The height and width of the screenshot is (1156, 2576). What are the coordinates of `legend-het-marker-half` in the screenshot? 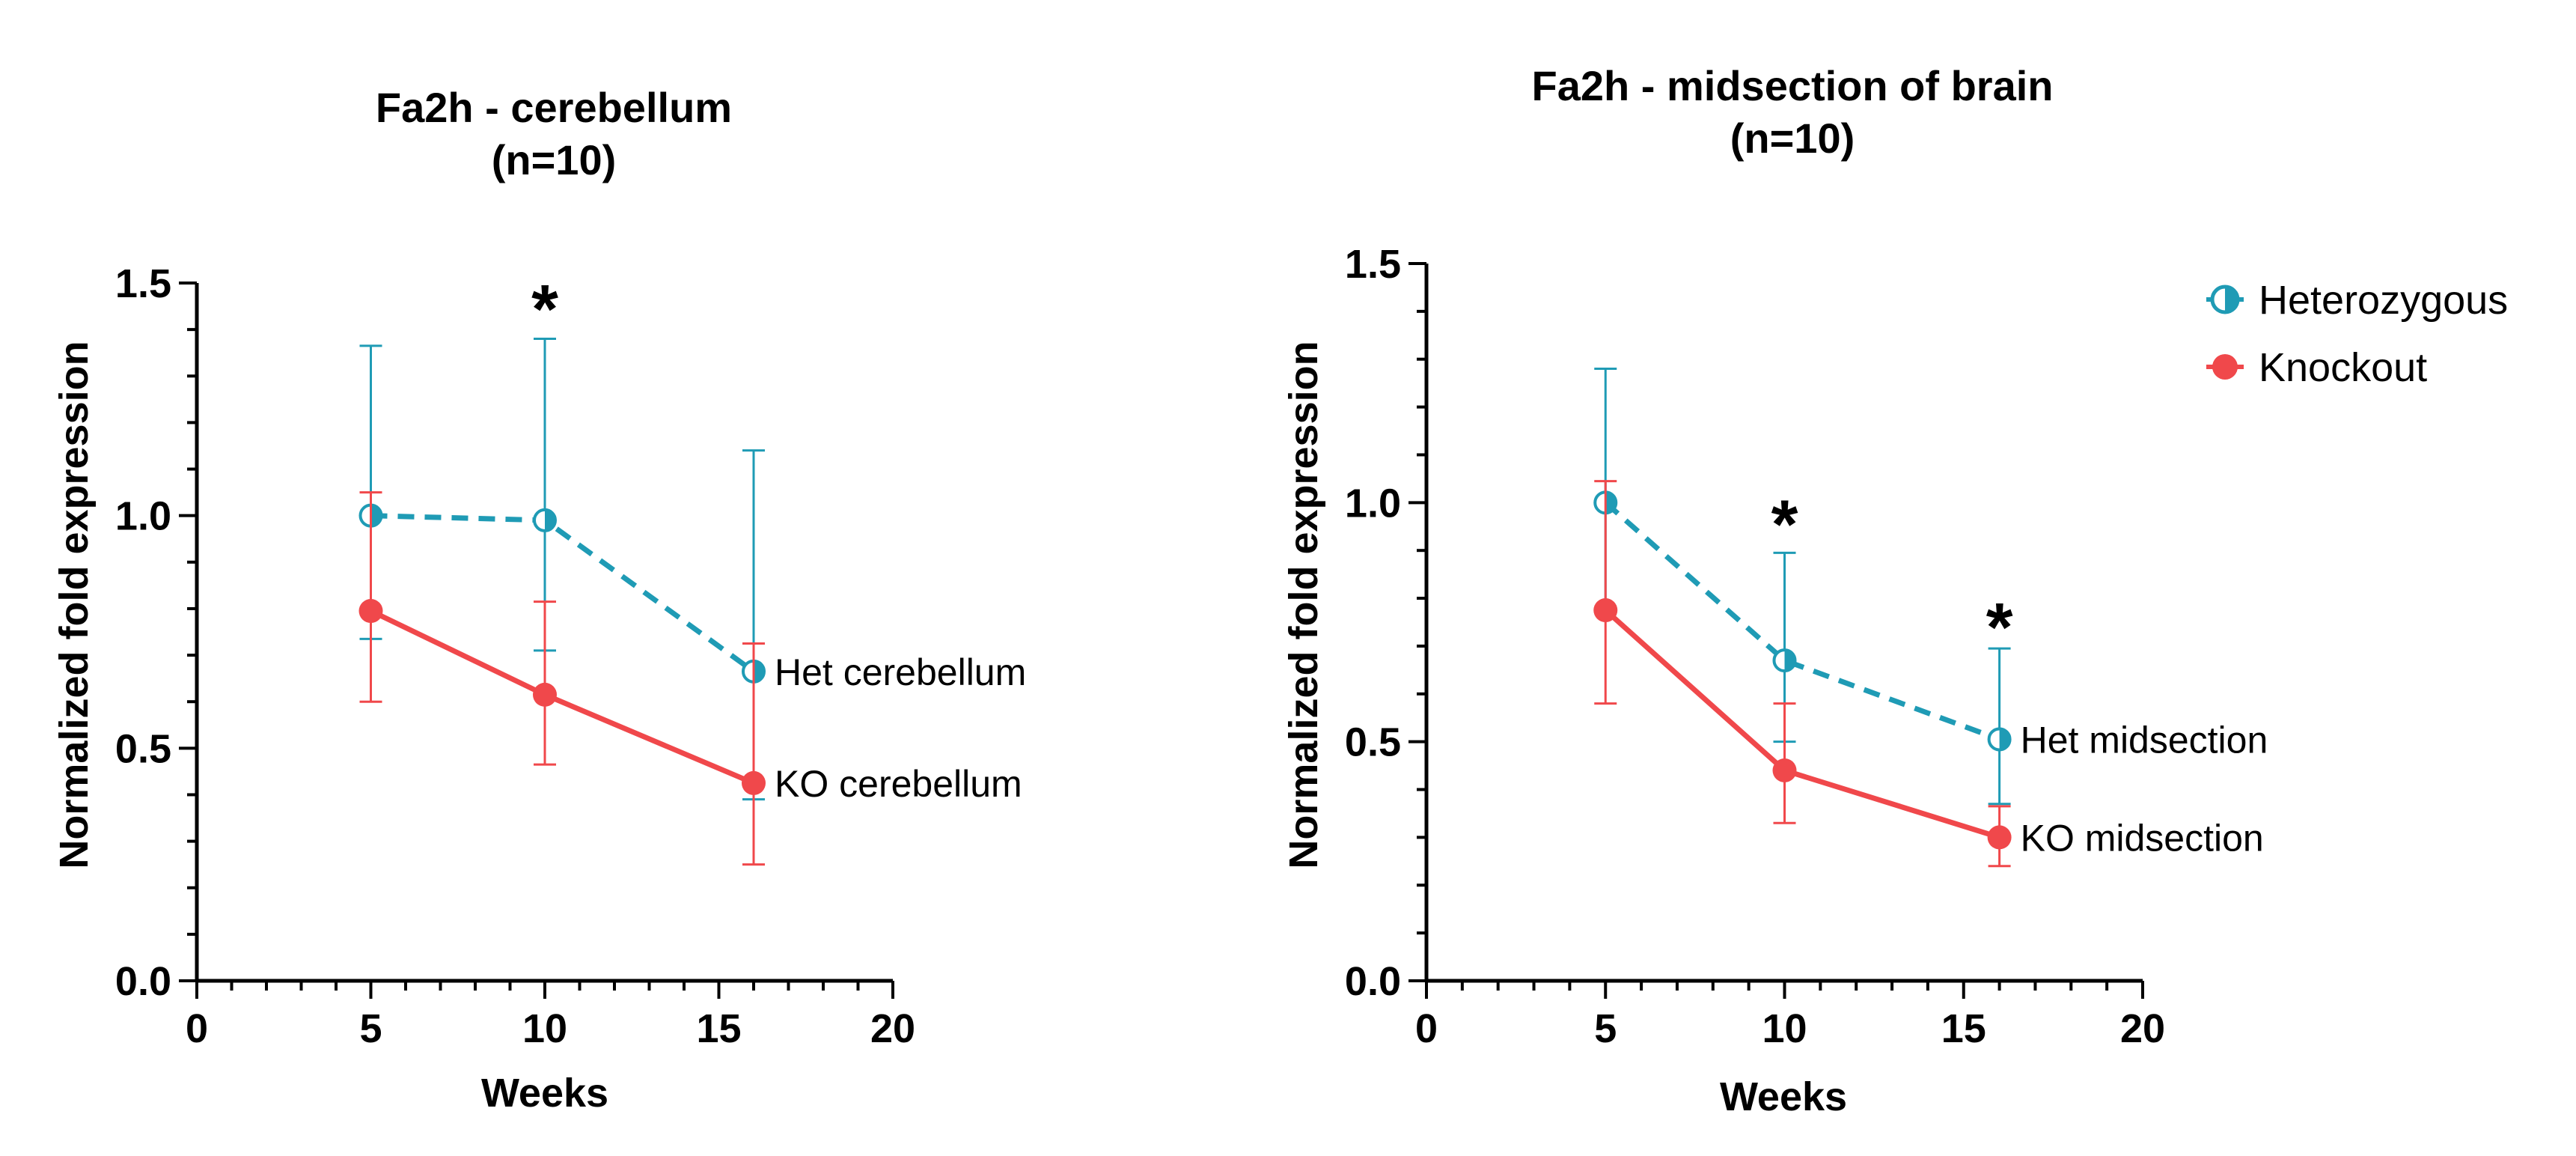 It's located at (2231, 299).